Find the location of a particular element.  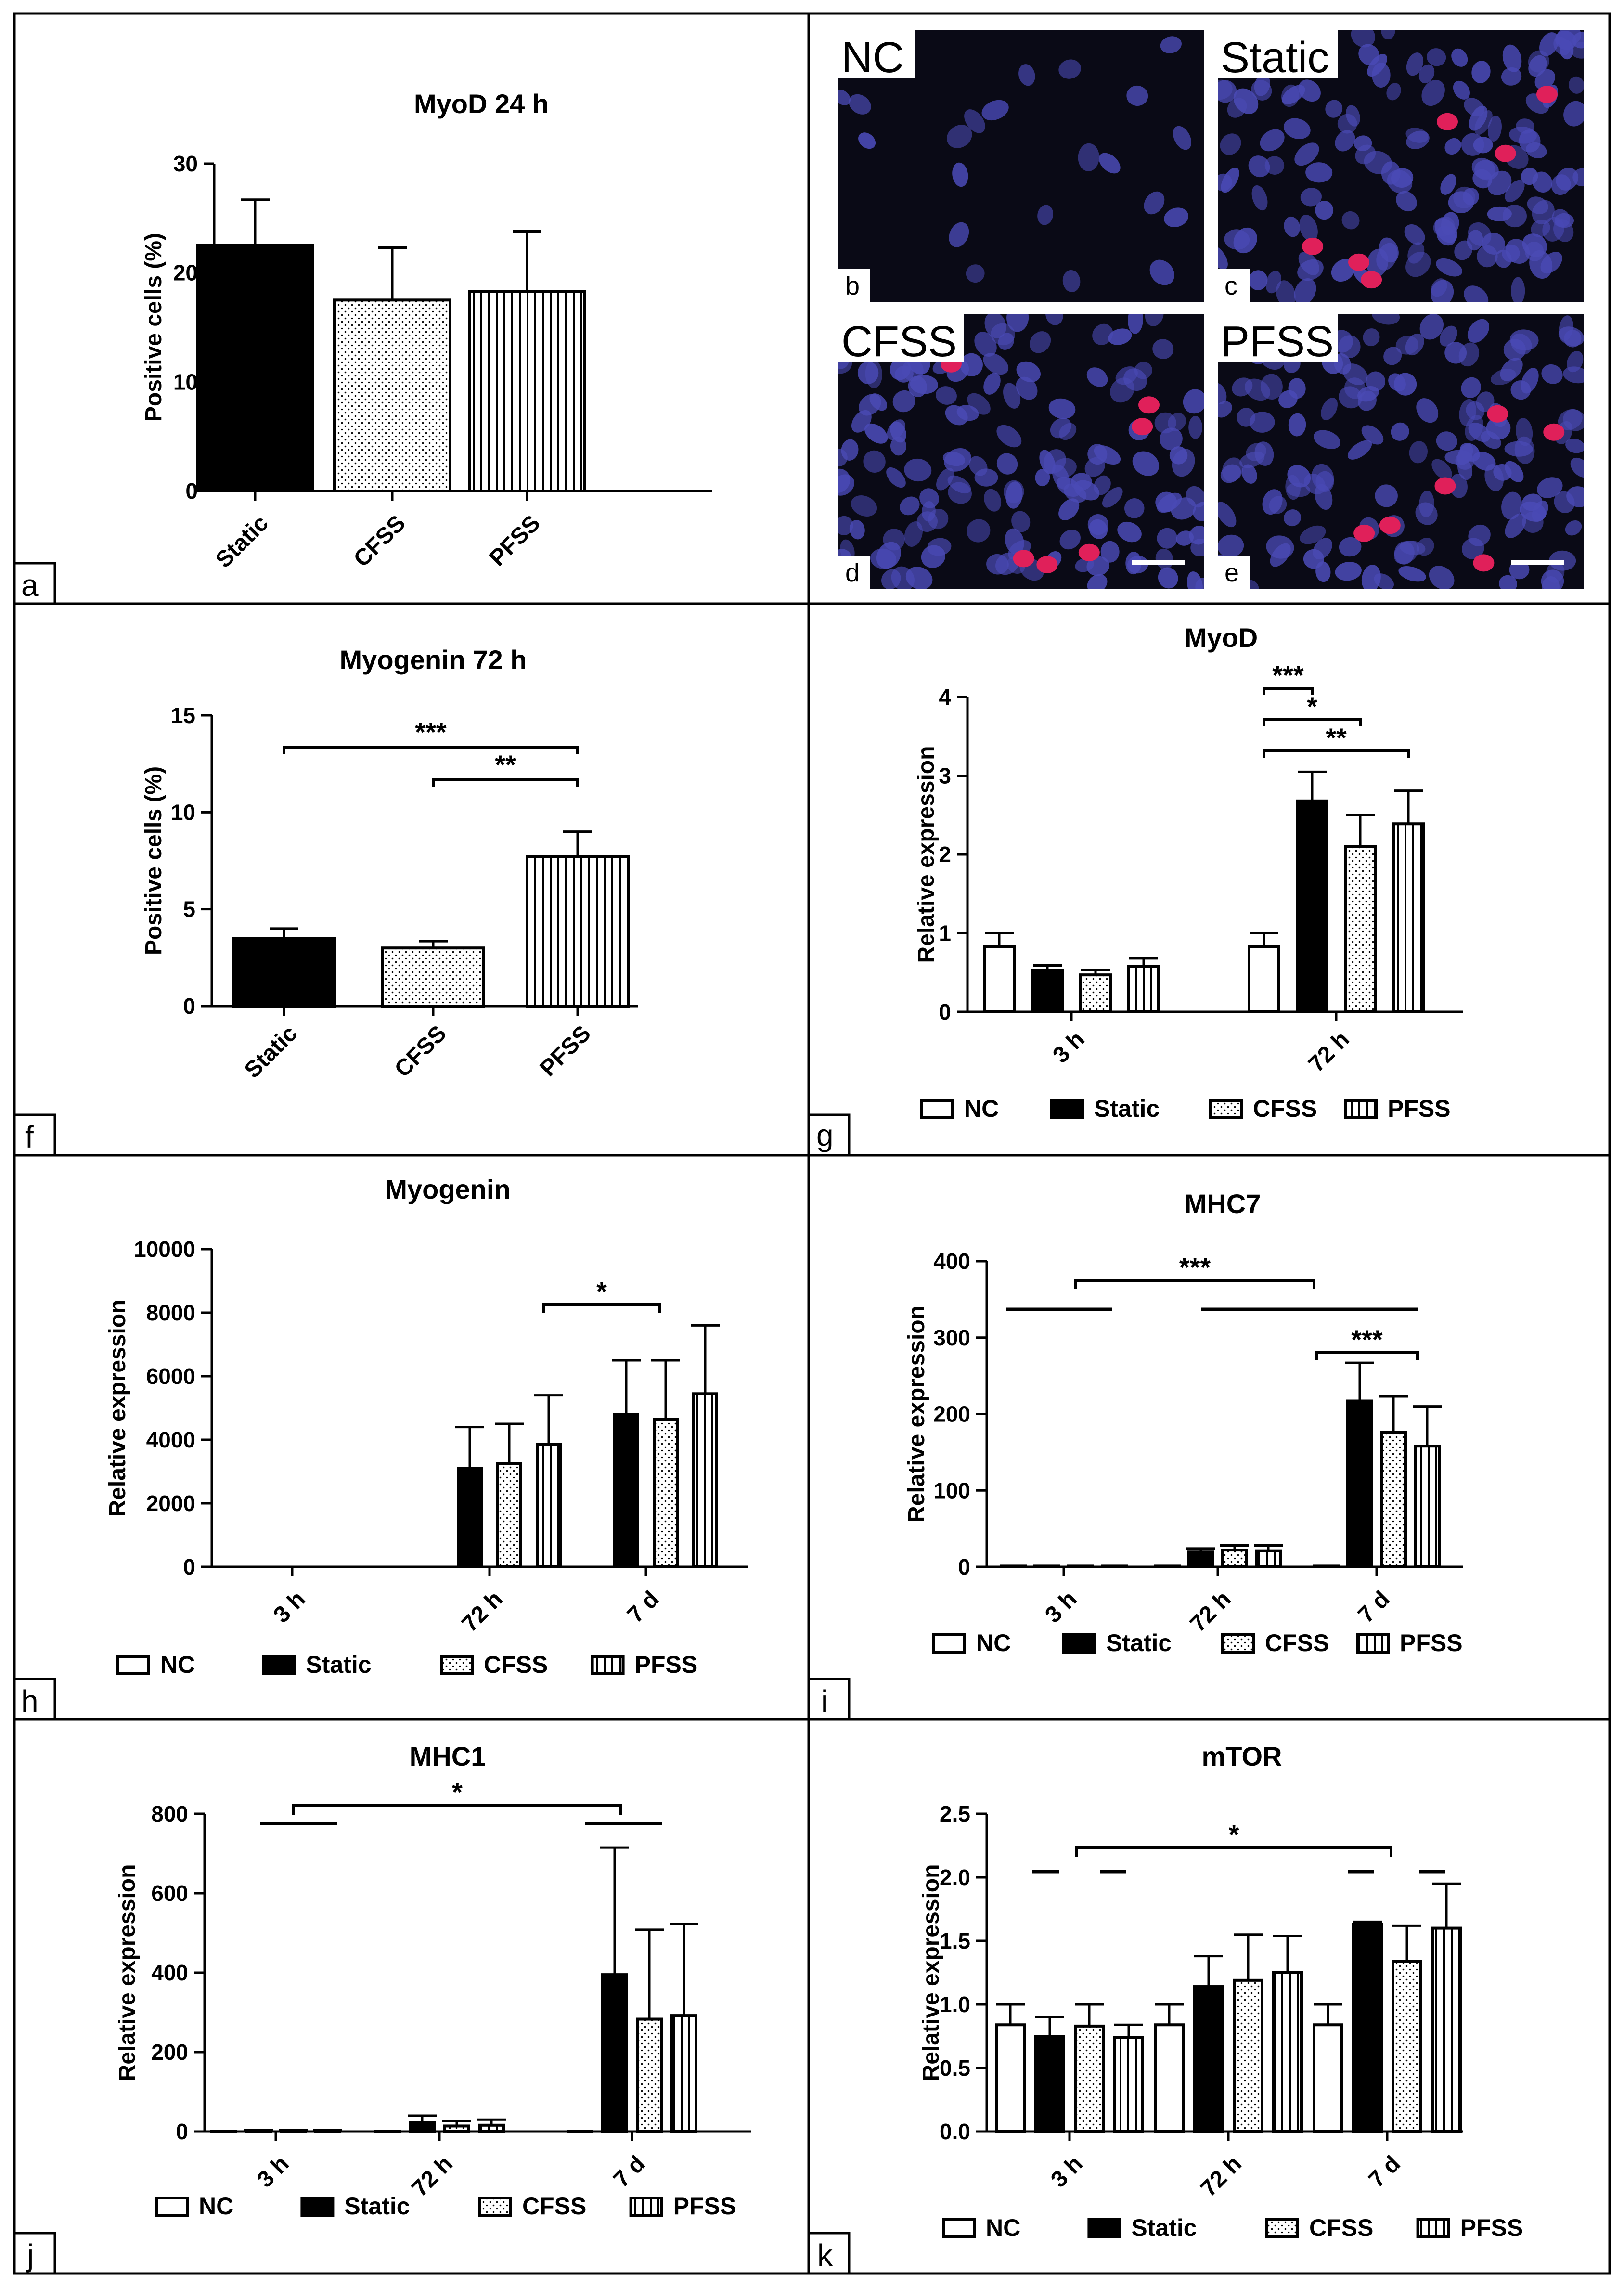

f-category-label: PFSS is located at coordinates (565, 1051).